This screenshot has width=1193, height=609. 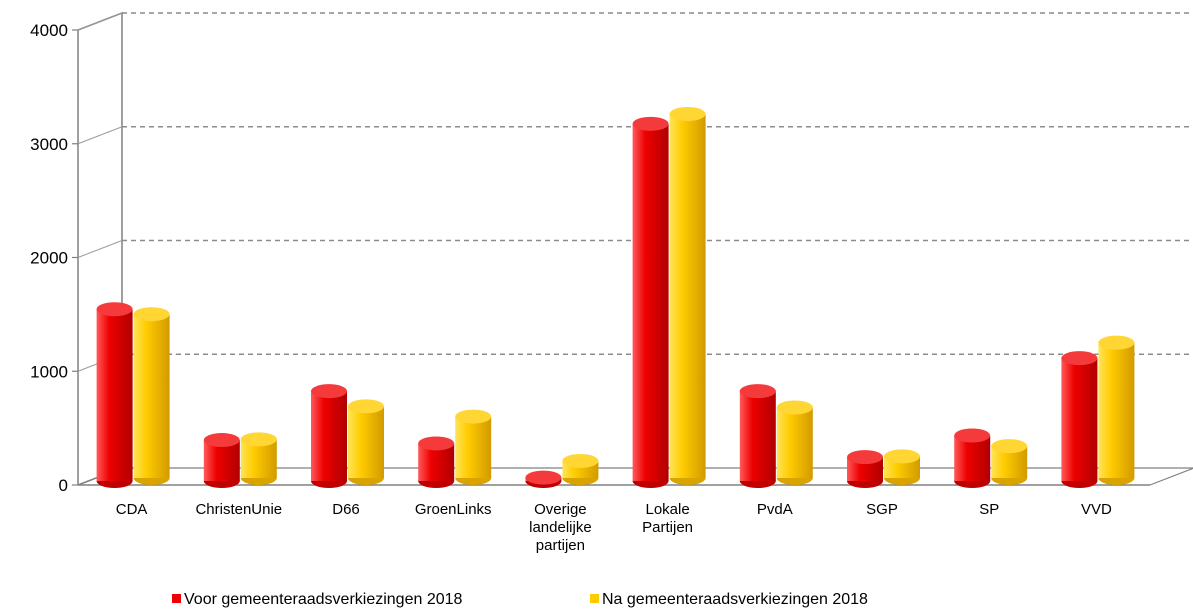 I want to click on x-tick-label: GroenLinks, so click(x=453, y=509).